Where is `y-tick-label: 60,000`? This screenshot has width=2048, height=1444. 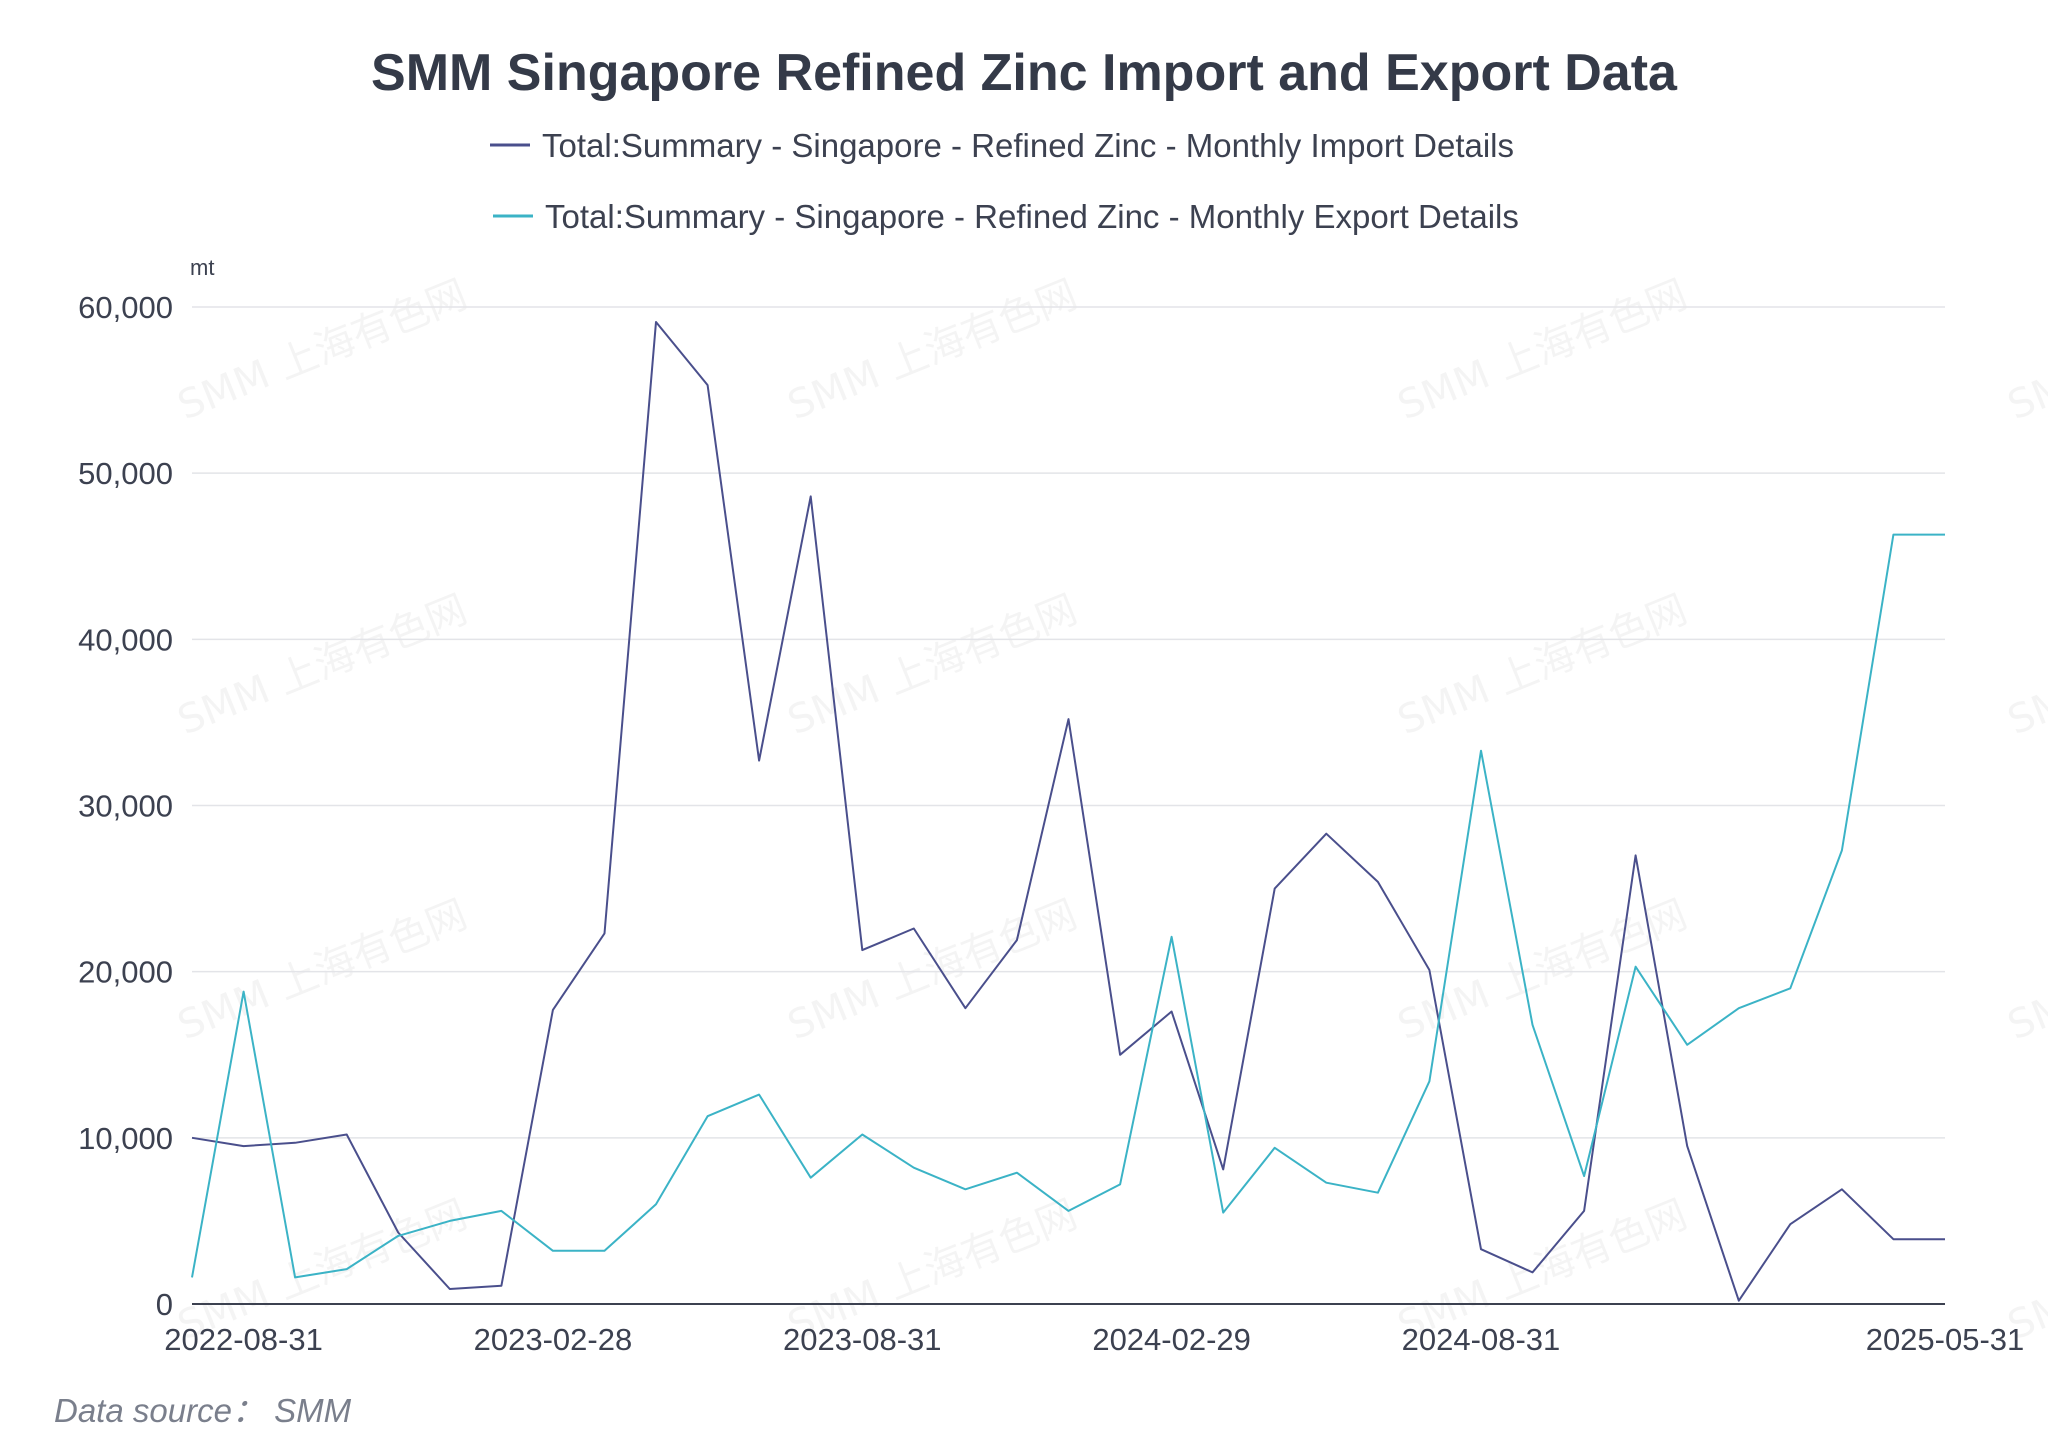
y-tick-label: 60,000 is located at coordinates (125, 307).